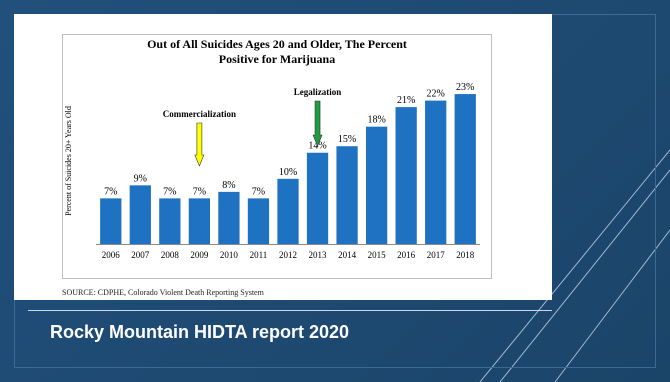  I want to click on x-tick-2006: 2006, so click(111, 255).